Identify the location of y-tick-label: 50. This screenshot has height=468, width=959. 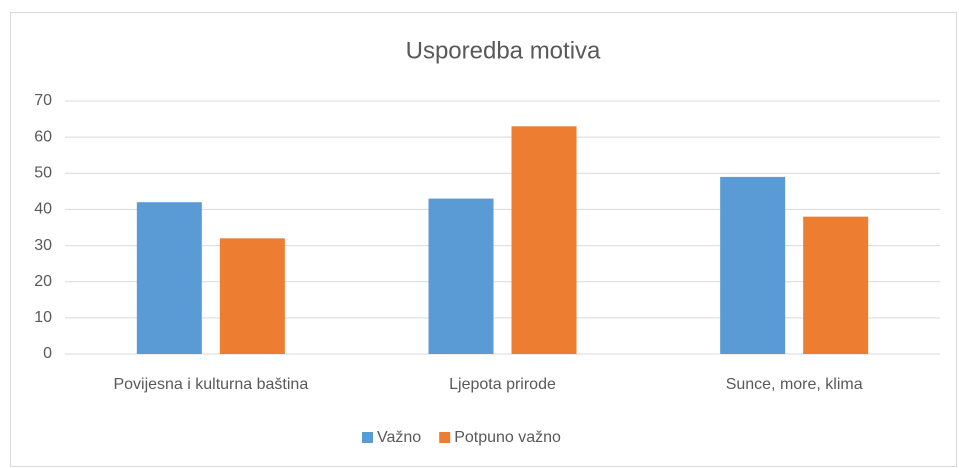
(43, 173).